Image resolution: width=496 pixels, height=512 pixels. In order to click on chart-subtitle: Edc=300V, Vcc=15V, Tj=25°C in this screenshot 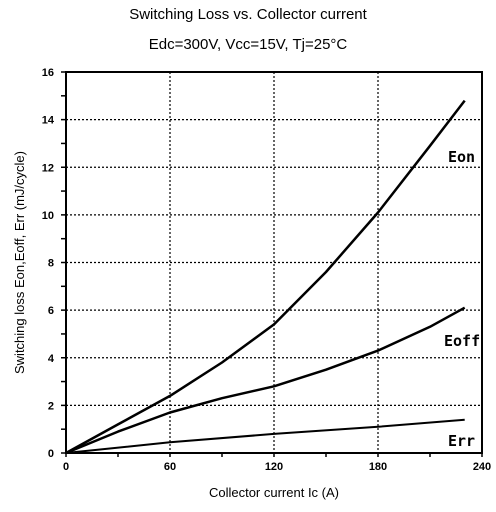, I will do `click(248, 44)`.